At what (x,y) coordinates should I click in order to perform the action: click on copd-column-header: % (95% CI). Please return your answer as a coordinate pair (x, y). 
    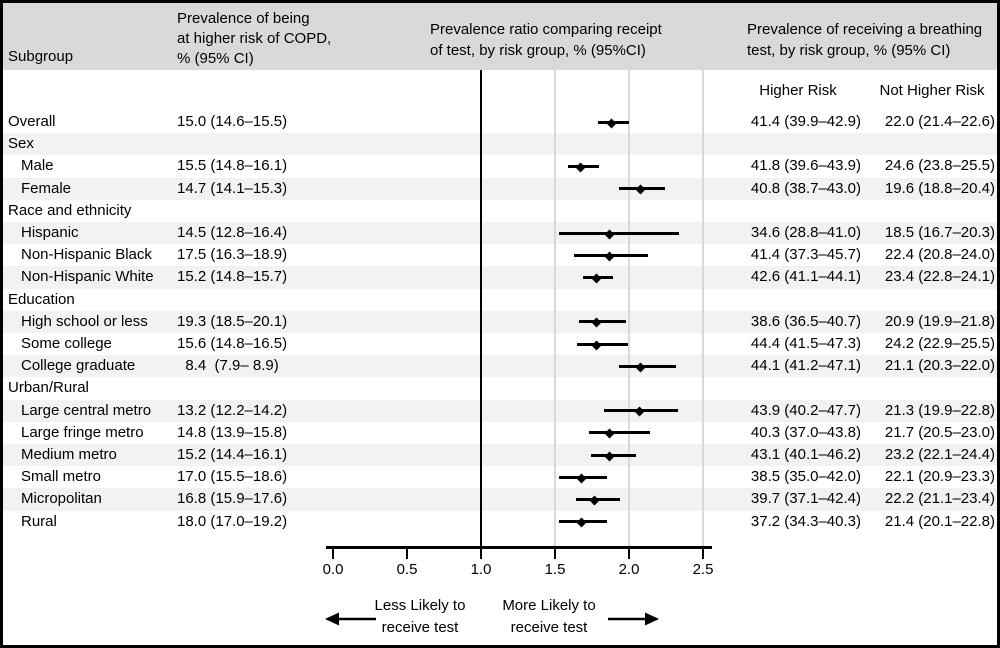
    Looking at the image, I should click on (215, 58).